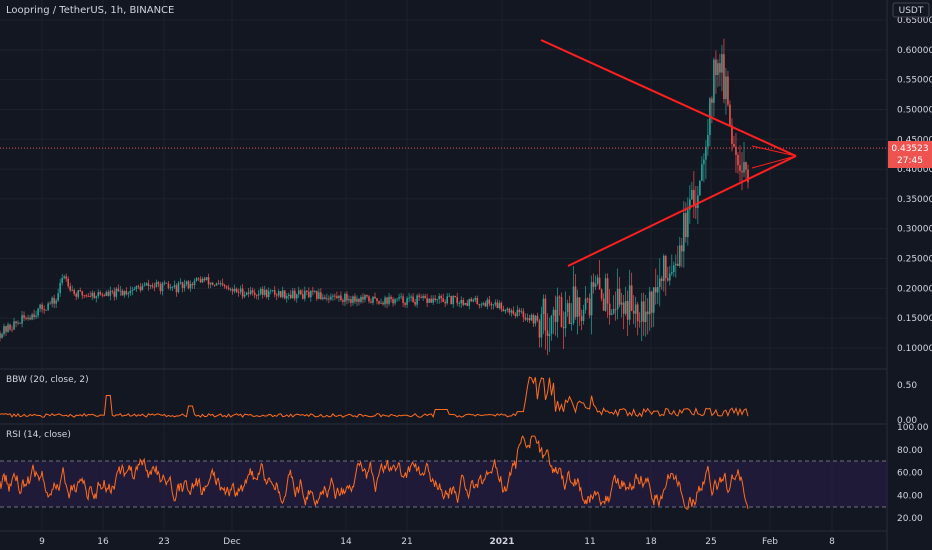  I want to click on price-tick-label: 0.60000, so click(914, 51).